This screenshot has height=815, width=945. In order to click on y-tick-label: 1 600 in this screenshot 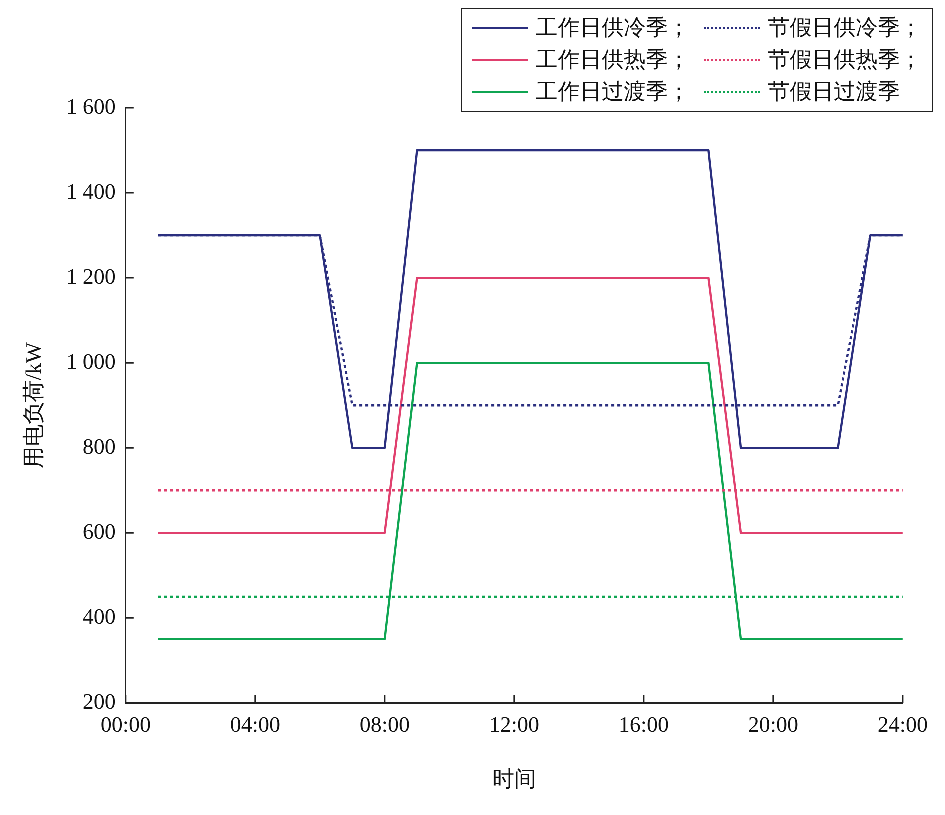, I will do `click(91, 106)`.